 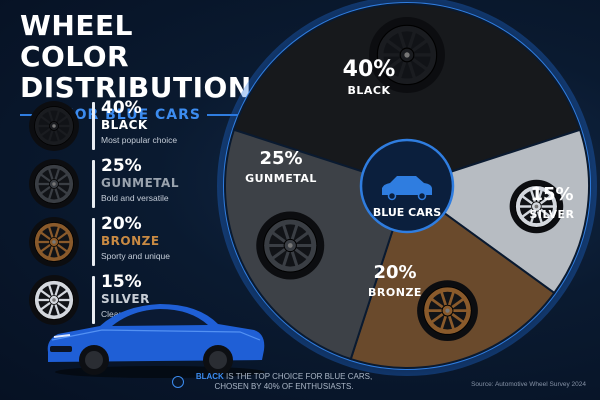 What do you see at coordinates (281, 178) in the screenshot?
I see `slice-name-label: GUNMETAL` at bounding box center [281, 178].